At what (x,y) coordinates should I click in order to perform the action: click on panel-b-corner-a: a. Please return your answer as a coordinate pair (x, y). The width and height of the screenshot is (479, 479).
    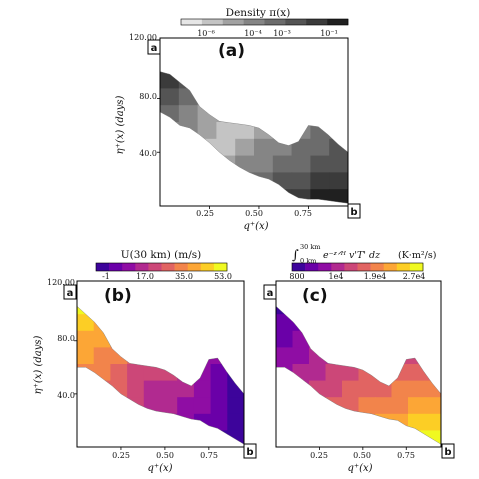
    Looking at the image, I should click on (70, 293).